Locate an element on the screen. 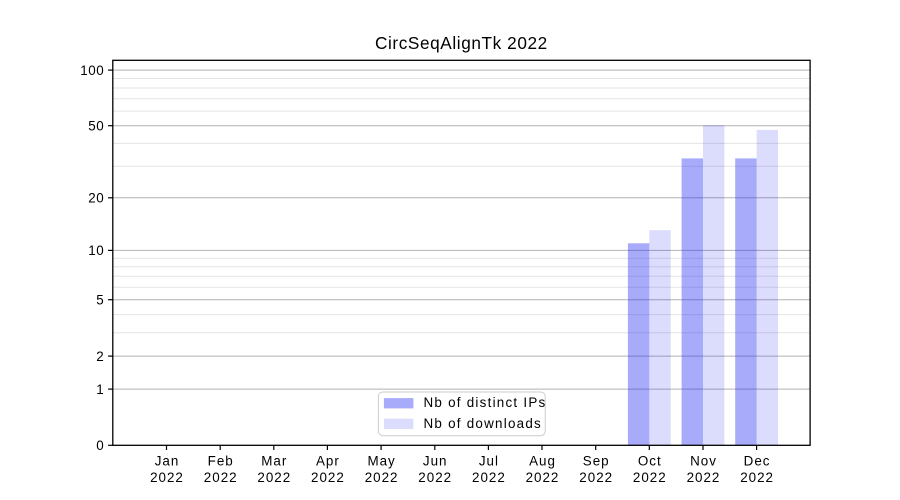  svg-text: Mar is located at coordinates (274, 460).